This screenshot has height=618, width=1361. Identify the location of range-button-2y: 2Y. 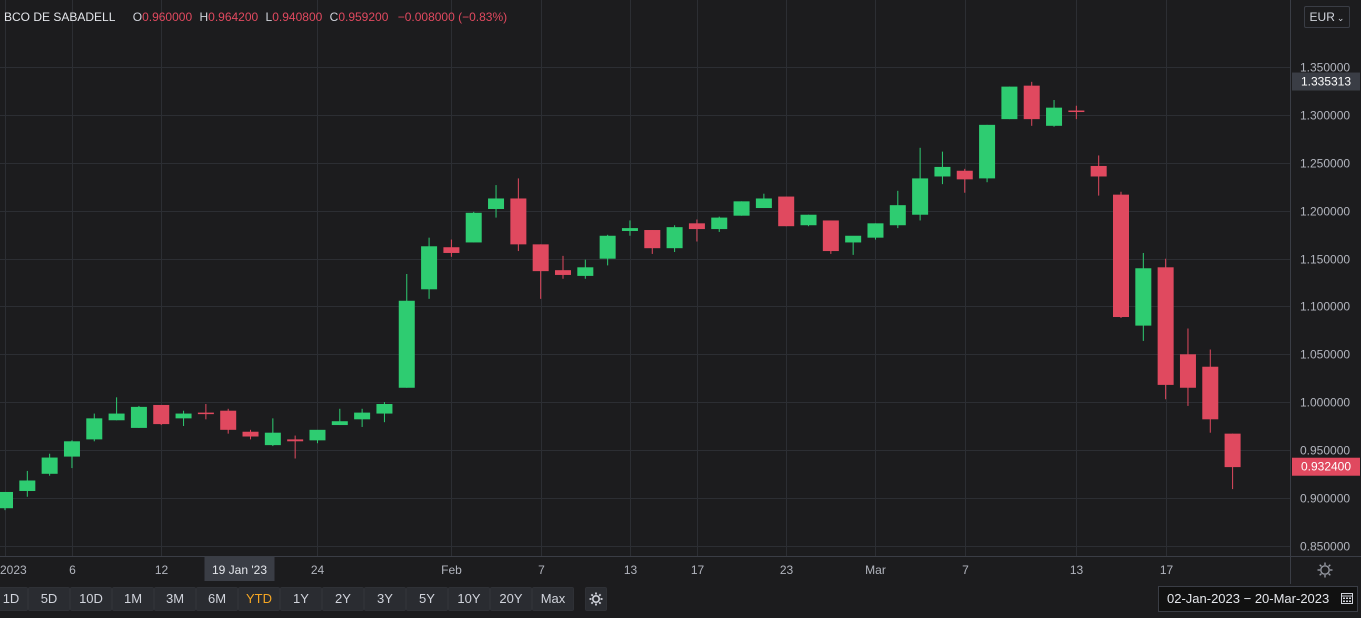
(343, 599).